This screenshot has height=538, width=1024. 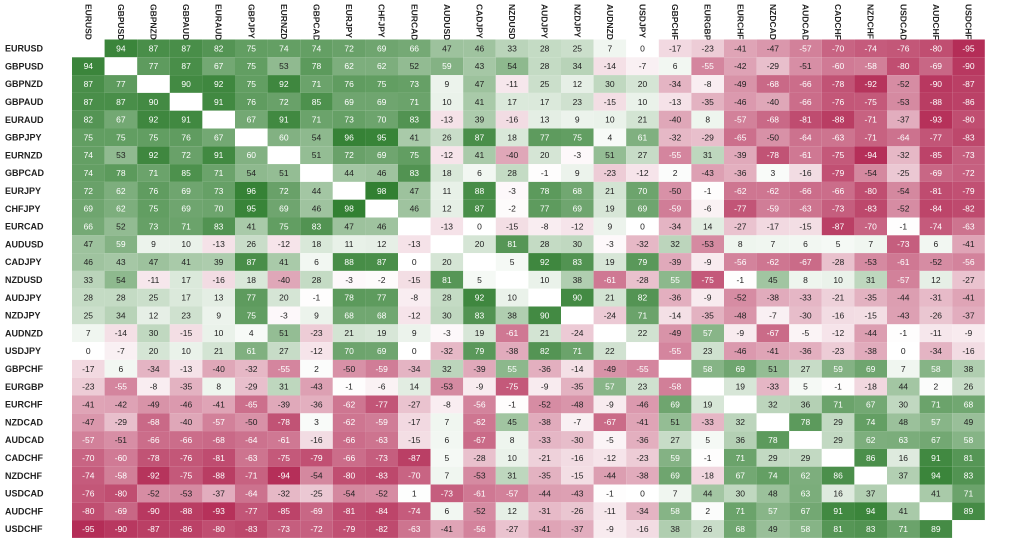 What do you see at coordinates (349, 298) in the screenshot?
I see `cell-value-label: 78` at bounding box center [349, 298].